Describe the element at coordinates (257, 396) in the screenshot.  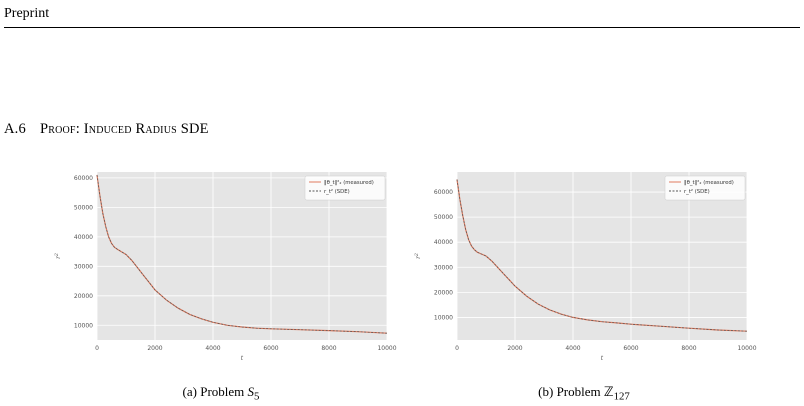
I see `caption-a-sub: 5` at that location.